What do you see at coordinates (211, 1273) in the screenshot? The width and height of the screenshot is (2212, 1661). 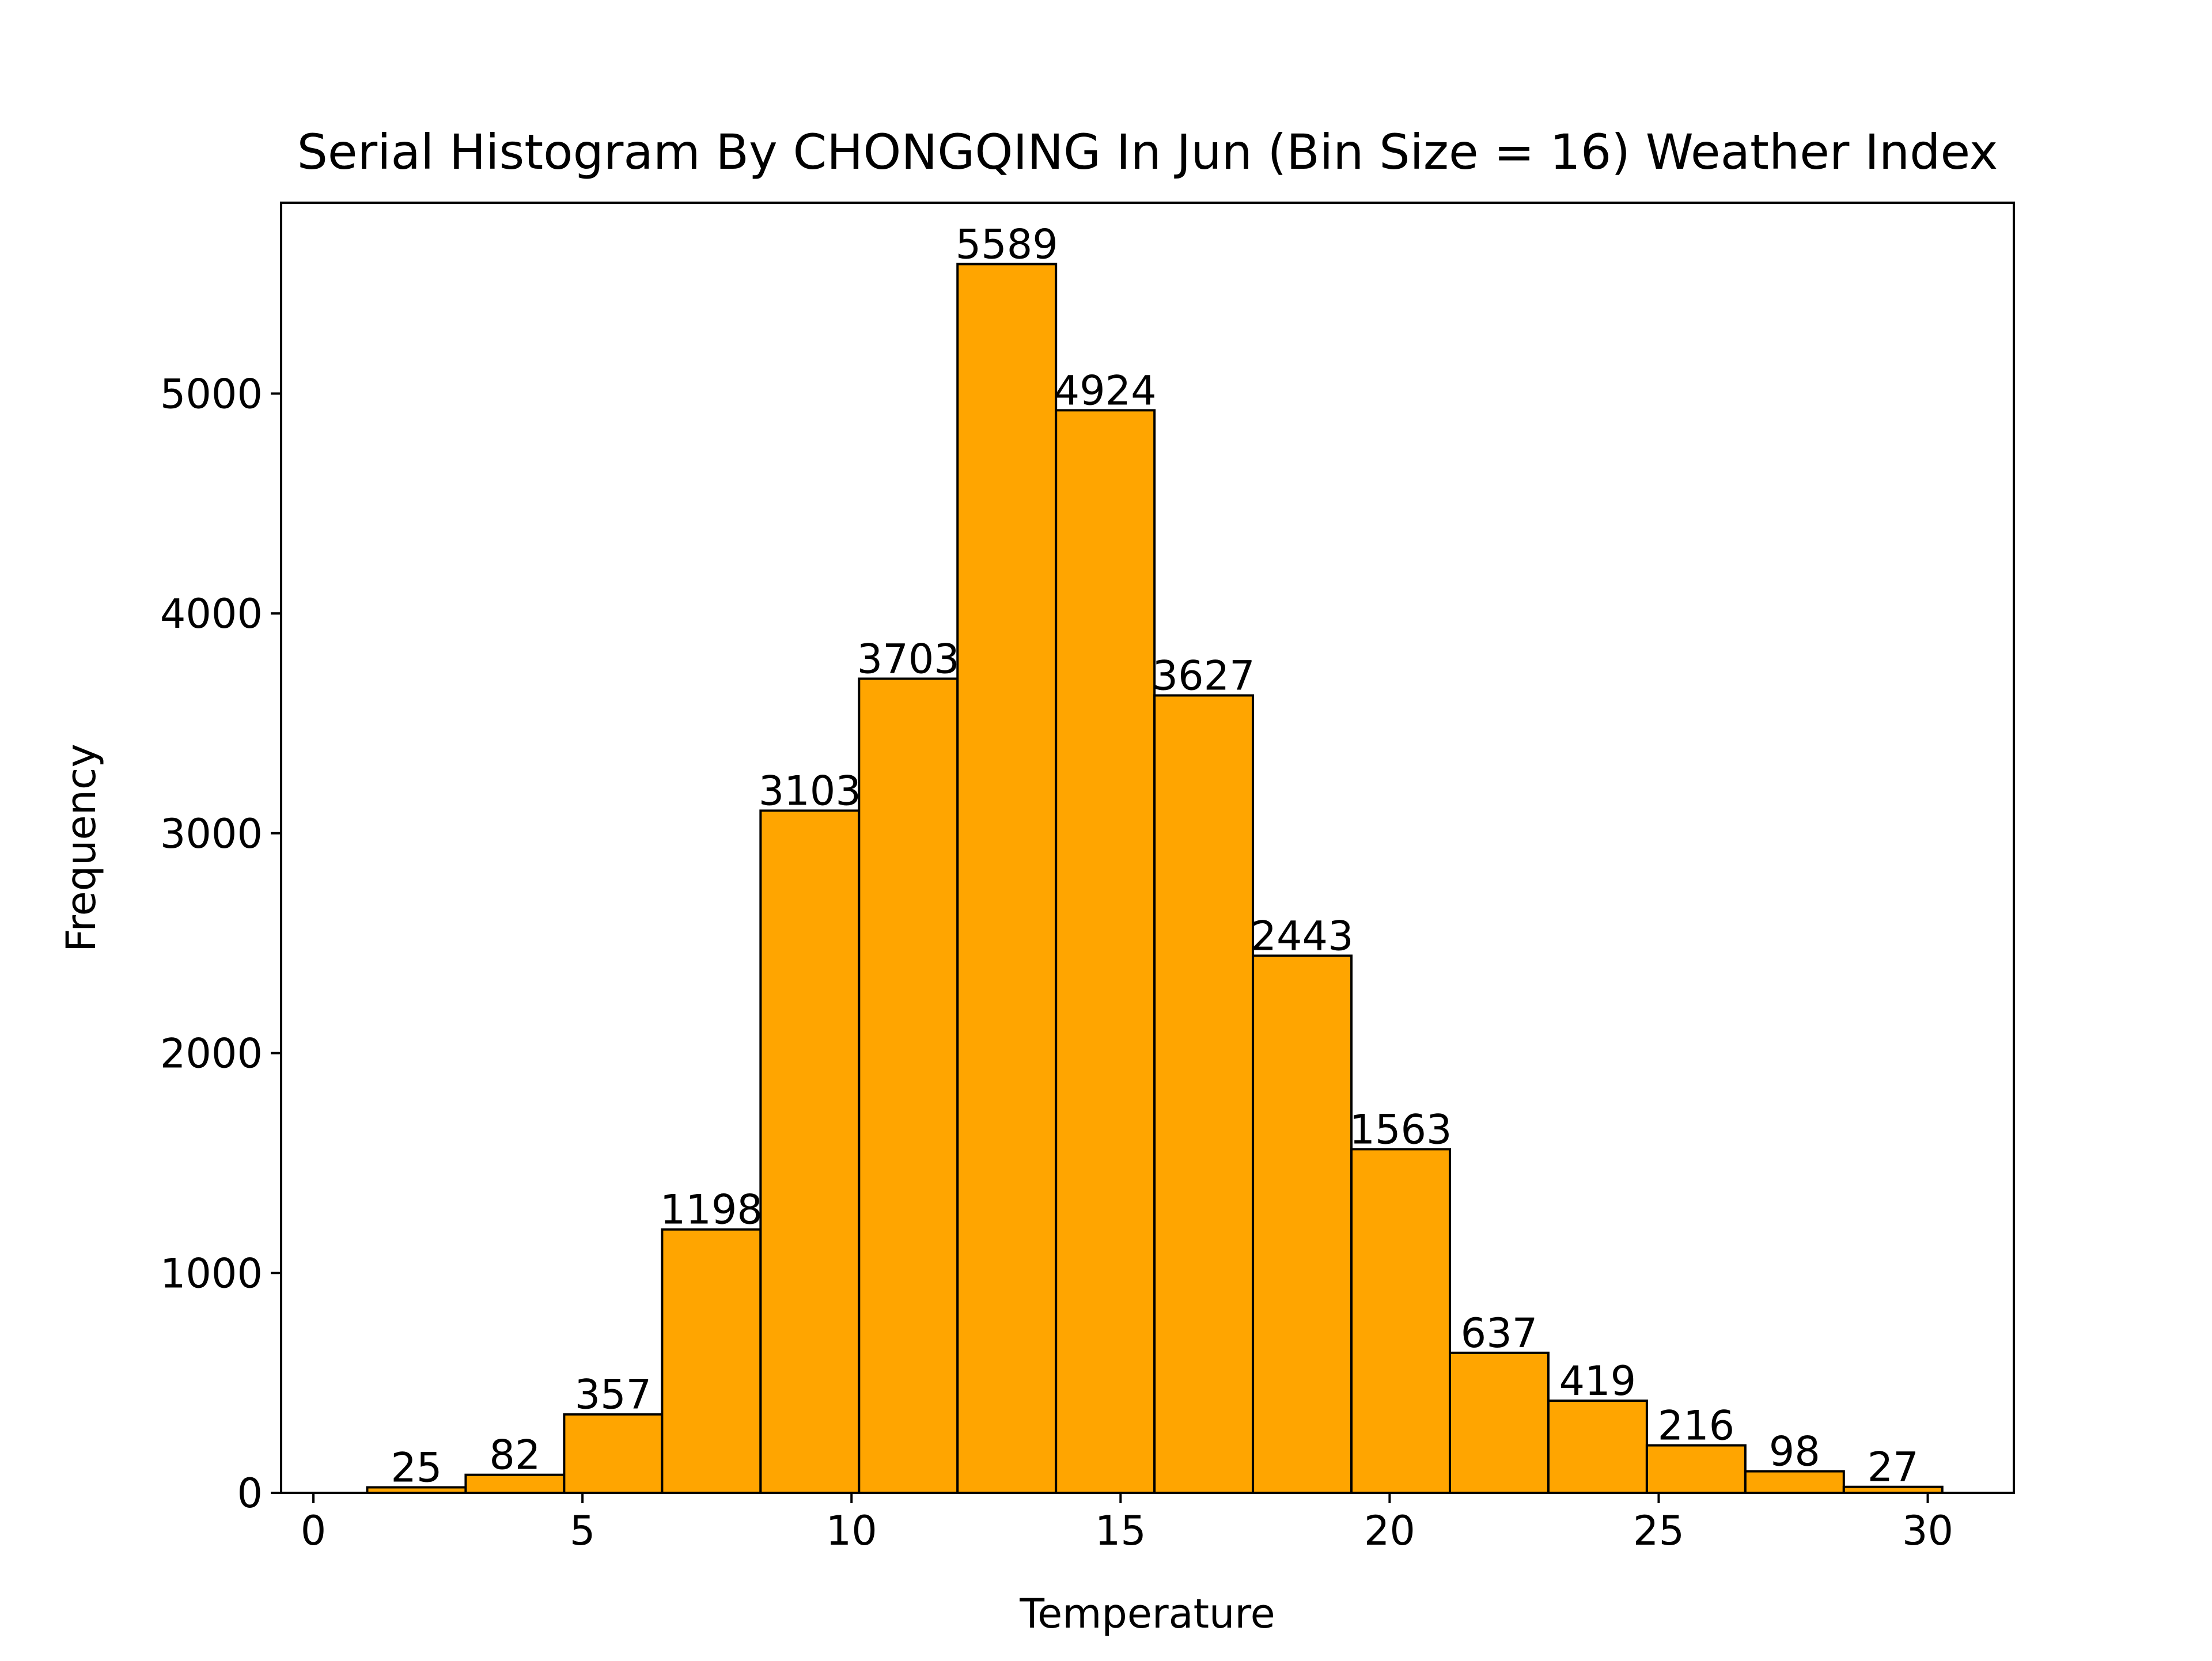 I see `y-tick-label: 1000` at bounding box center [211, 1273].